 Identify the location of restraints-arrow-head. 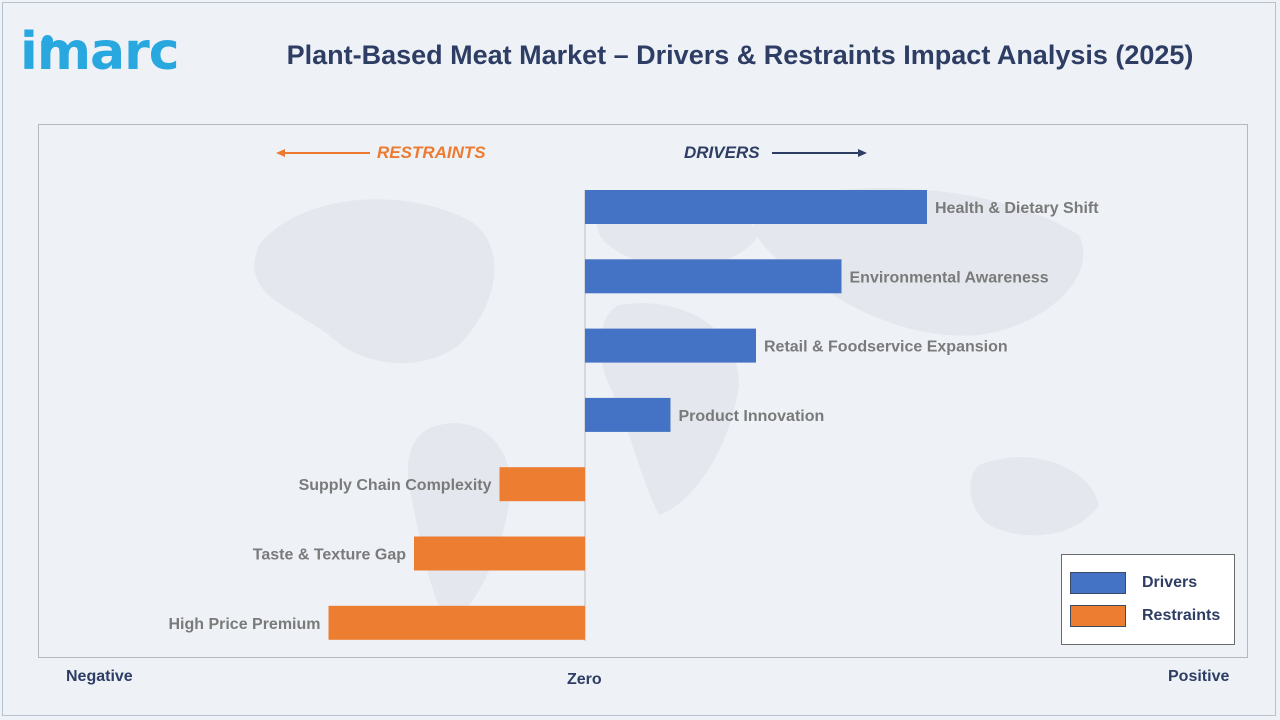
(280, 153).